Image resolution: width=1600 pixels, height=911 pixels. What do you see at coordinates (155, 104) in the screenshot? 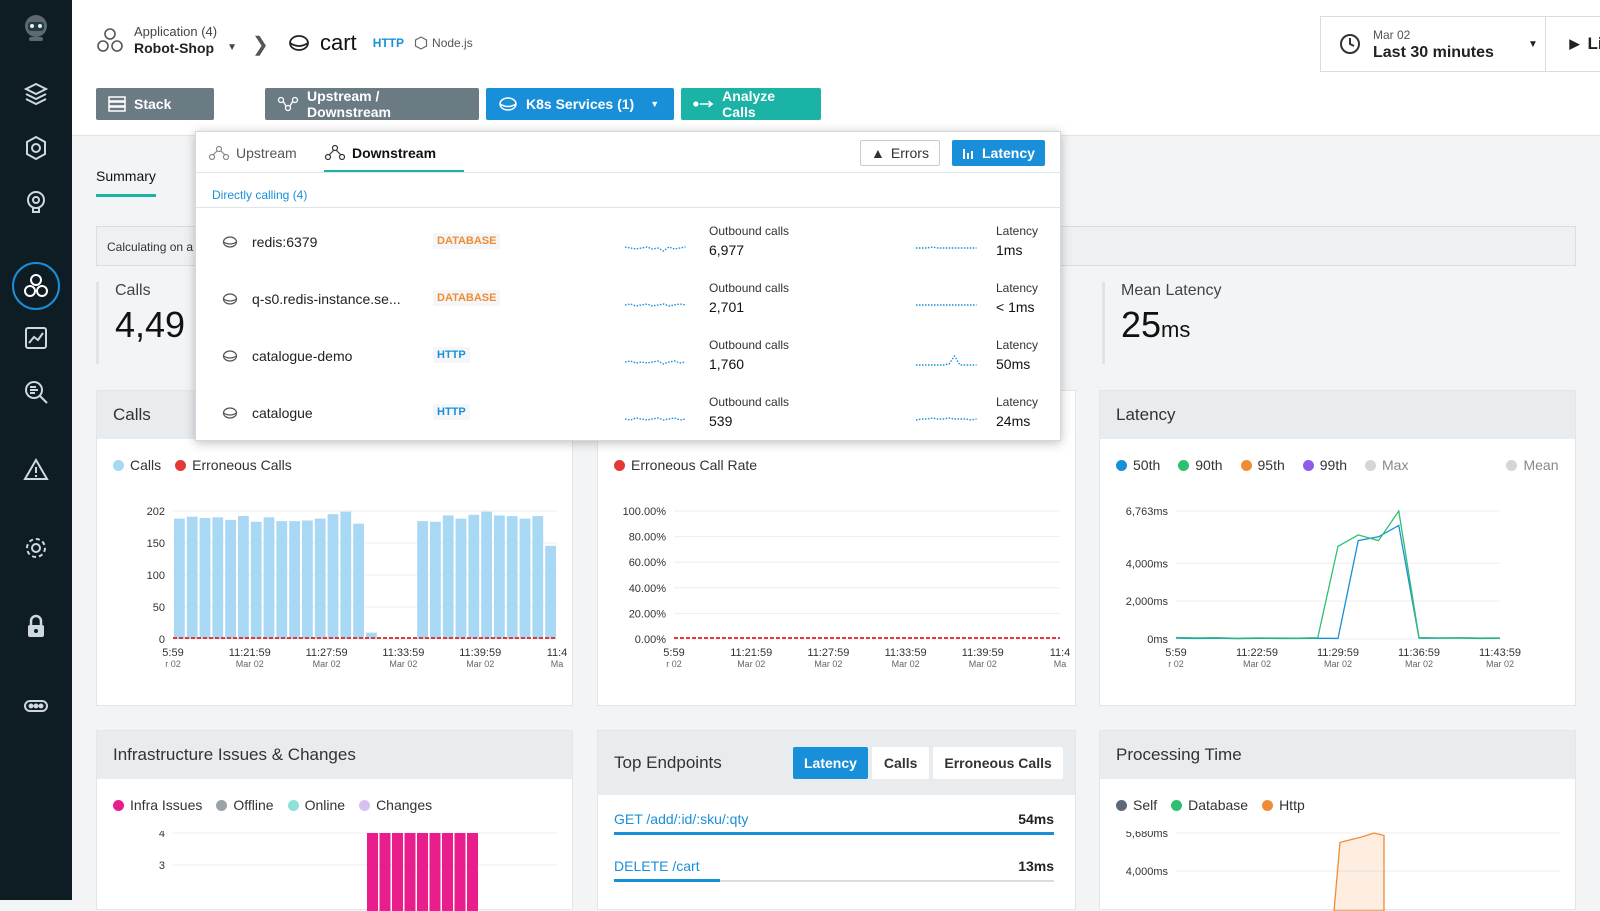
I see `stack-button: Stack` at bounding box center [155, 104].